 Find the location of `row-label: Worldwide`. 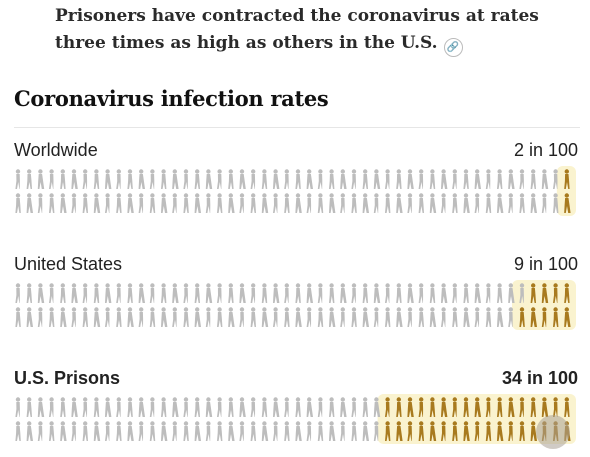

row-label: Worldwide is located at coordinates (56, 150).